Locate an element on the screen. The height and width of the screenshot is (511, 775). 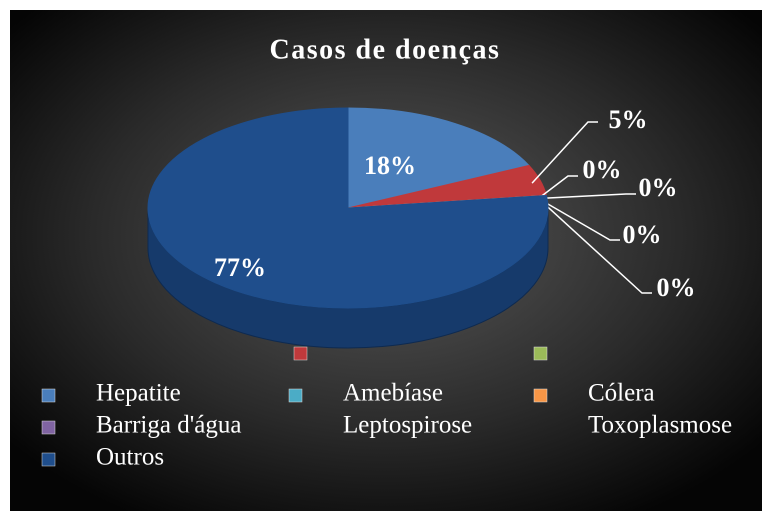
legend-label: Amebíase is located at coordinates (393, 393).